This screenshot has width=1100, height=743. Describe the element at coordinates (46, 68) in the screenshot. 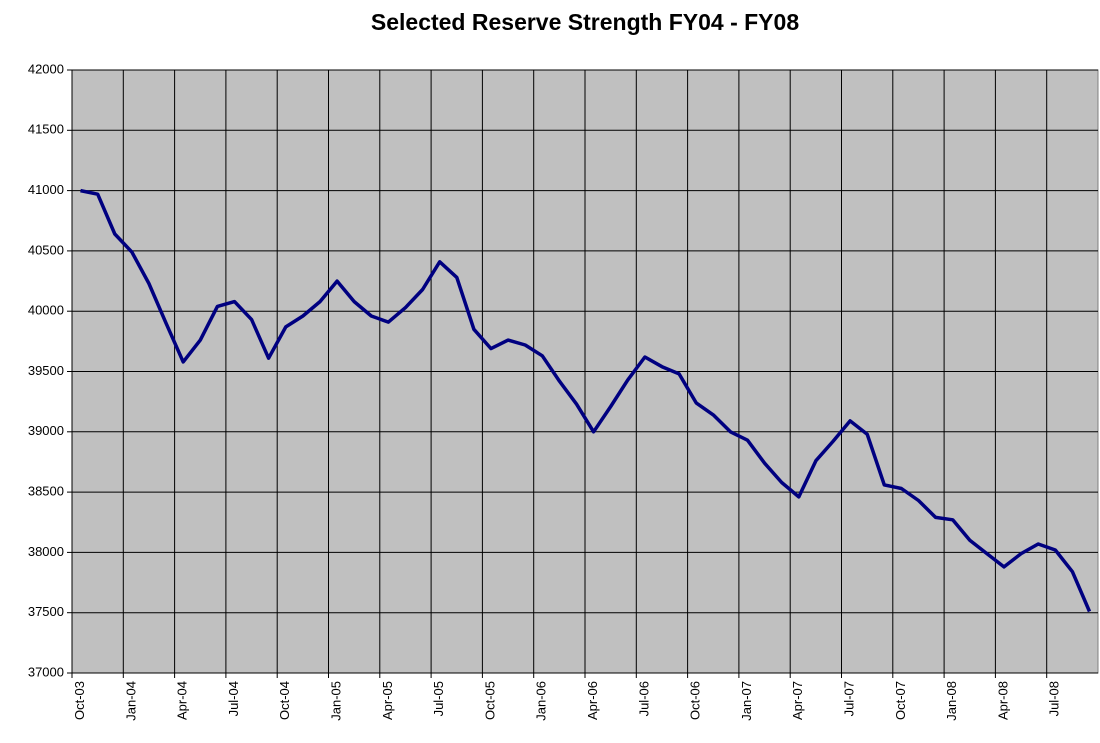

I see `y-tick-label: 42000` at that location.